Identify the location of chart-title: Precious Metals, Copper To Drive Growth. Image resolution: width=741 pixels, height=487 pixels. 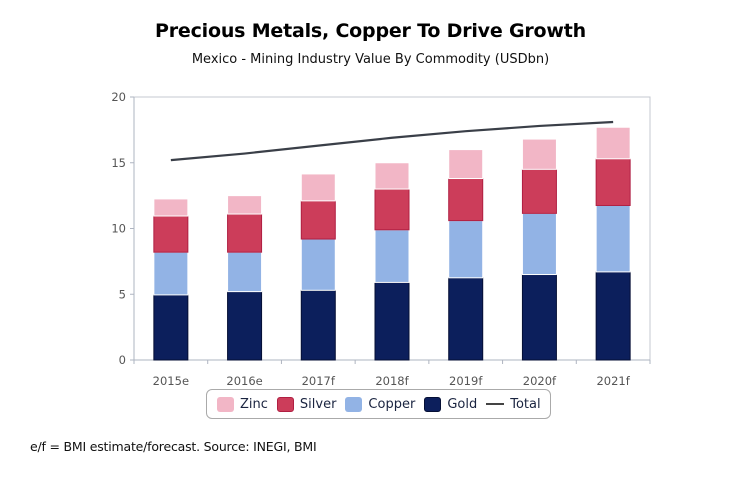
(370, 31).